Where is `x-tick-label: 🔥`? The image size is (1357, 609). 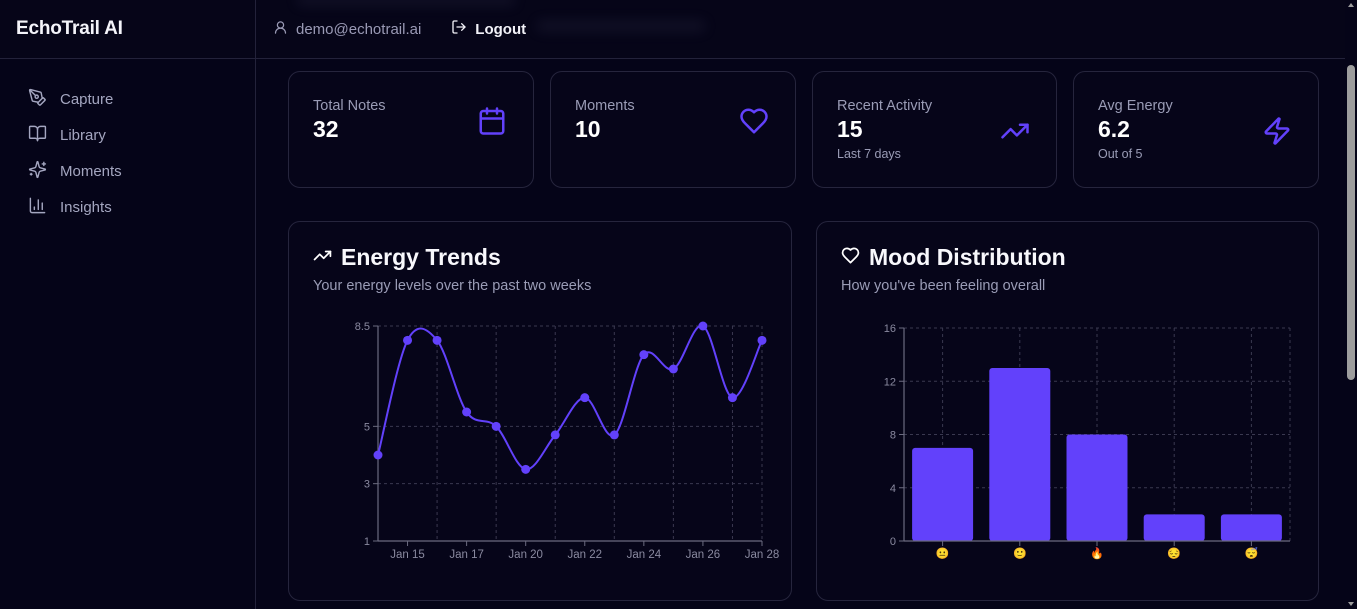 x-tick-label: 🔥 is located at coordinates (1097, 553).